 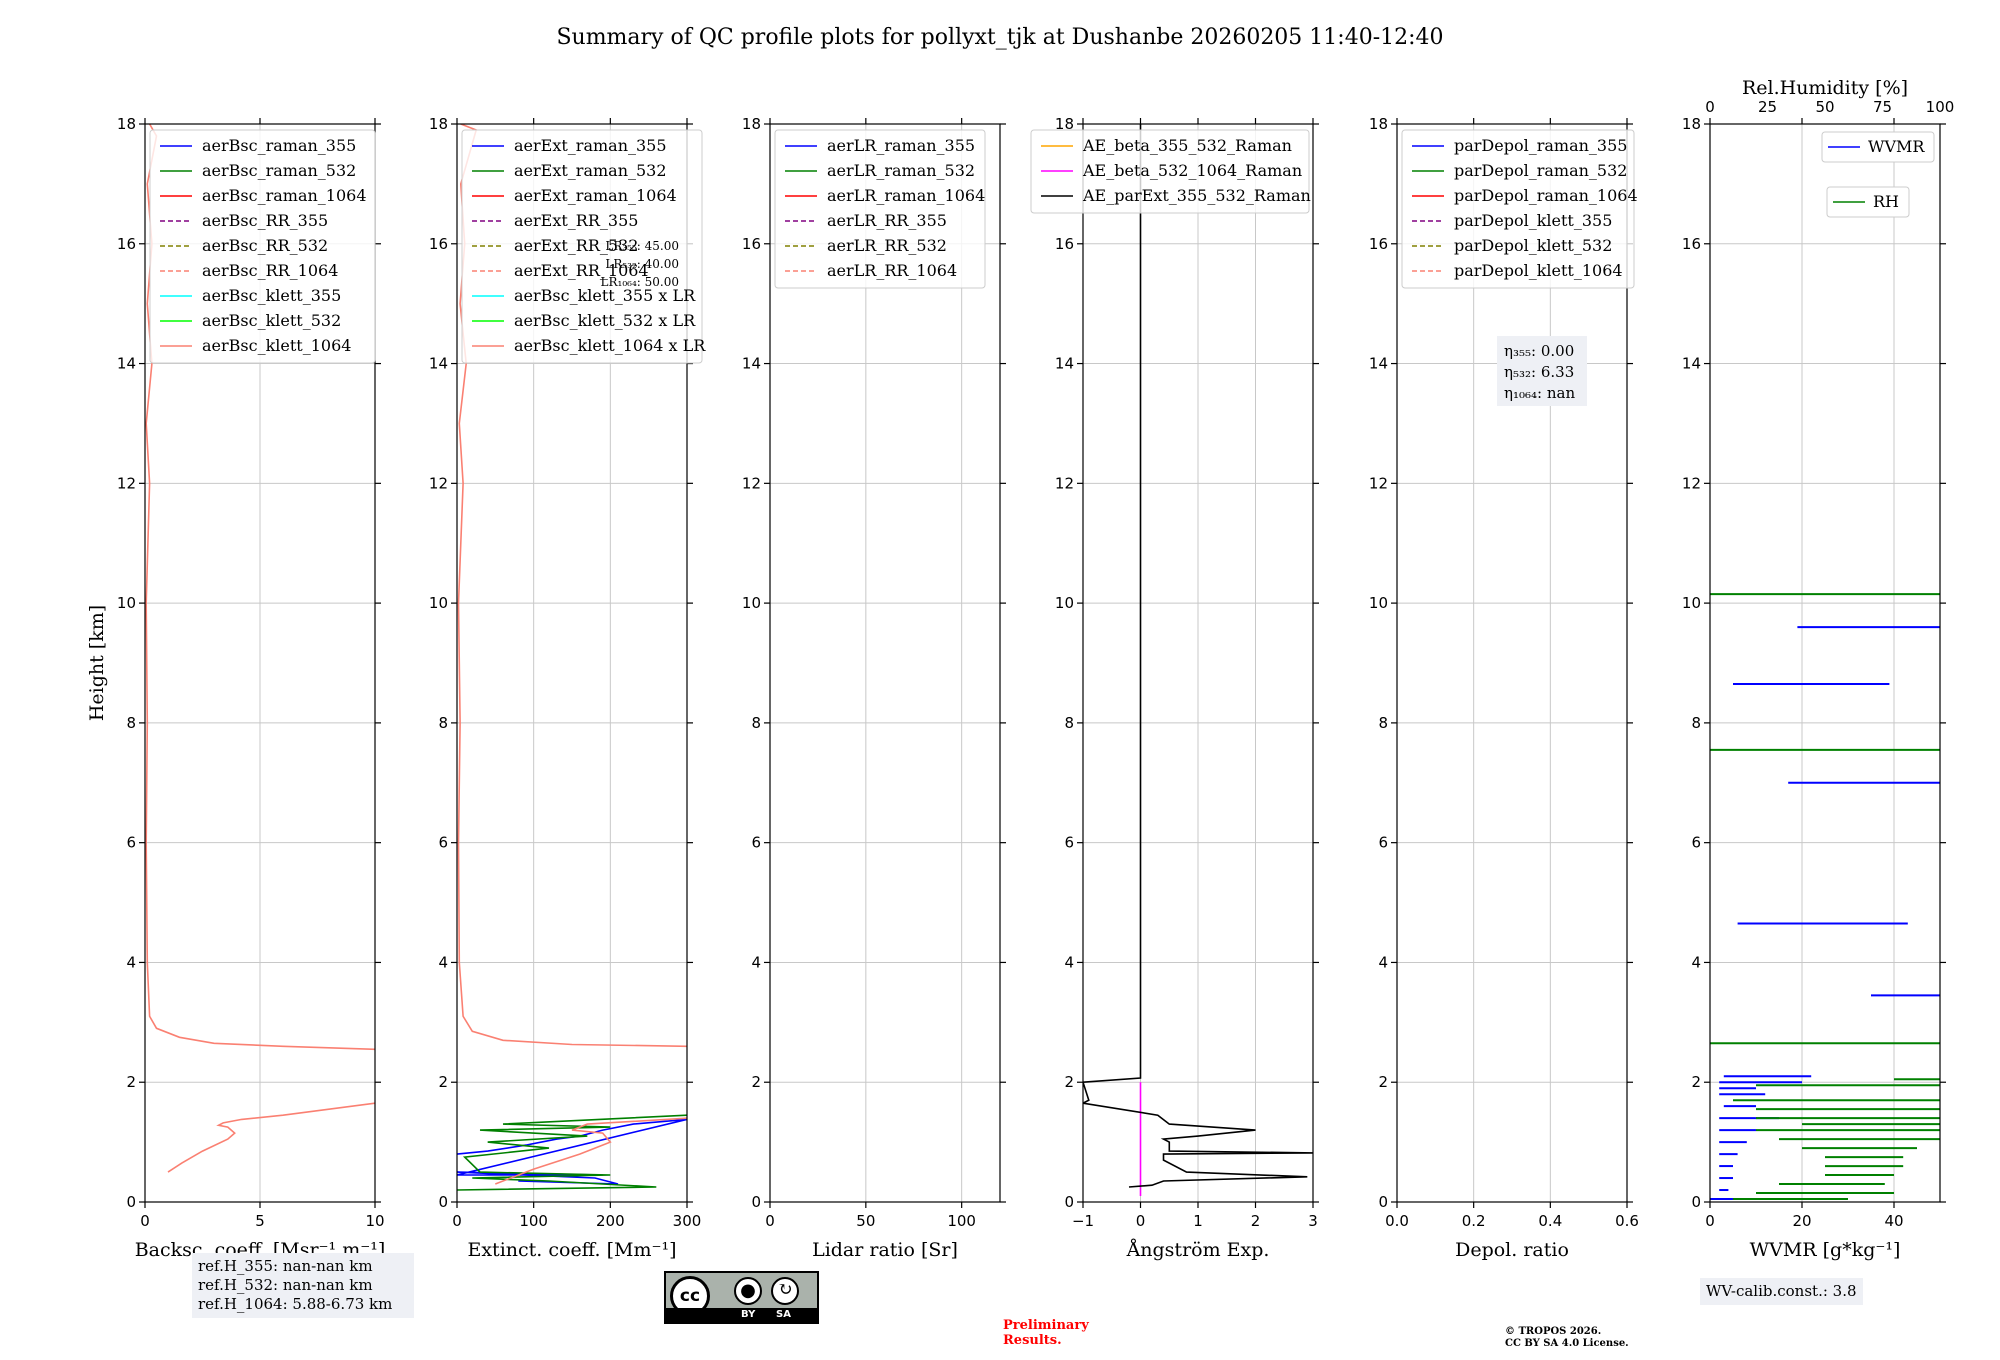 What do you see at coordinates (741, 1297) in the screenshot?
I see `cc-license-badge: cc ● ↻ BY SA` at bounding box center [741, 1297].